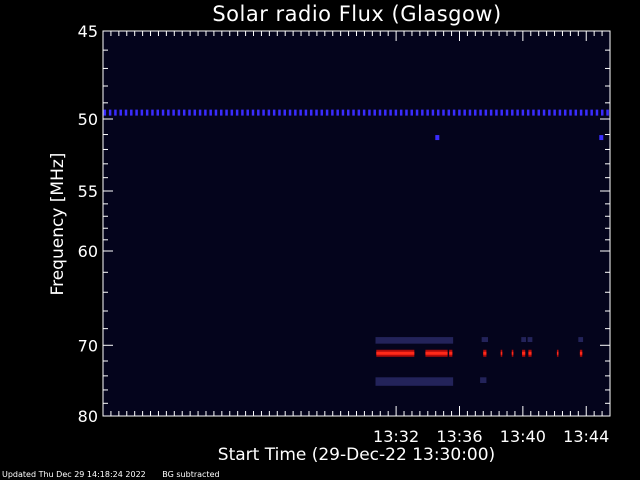 The width and height of the screenshot is (640, 480). I want to click on y-tick-label: 70, so click(88, 345).